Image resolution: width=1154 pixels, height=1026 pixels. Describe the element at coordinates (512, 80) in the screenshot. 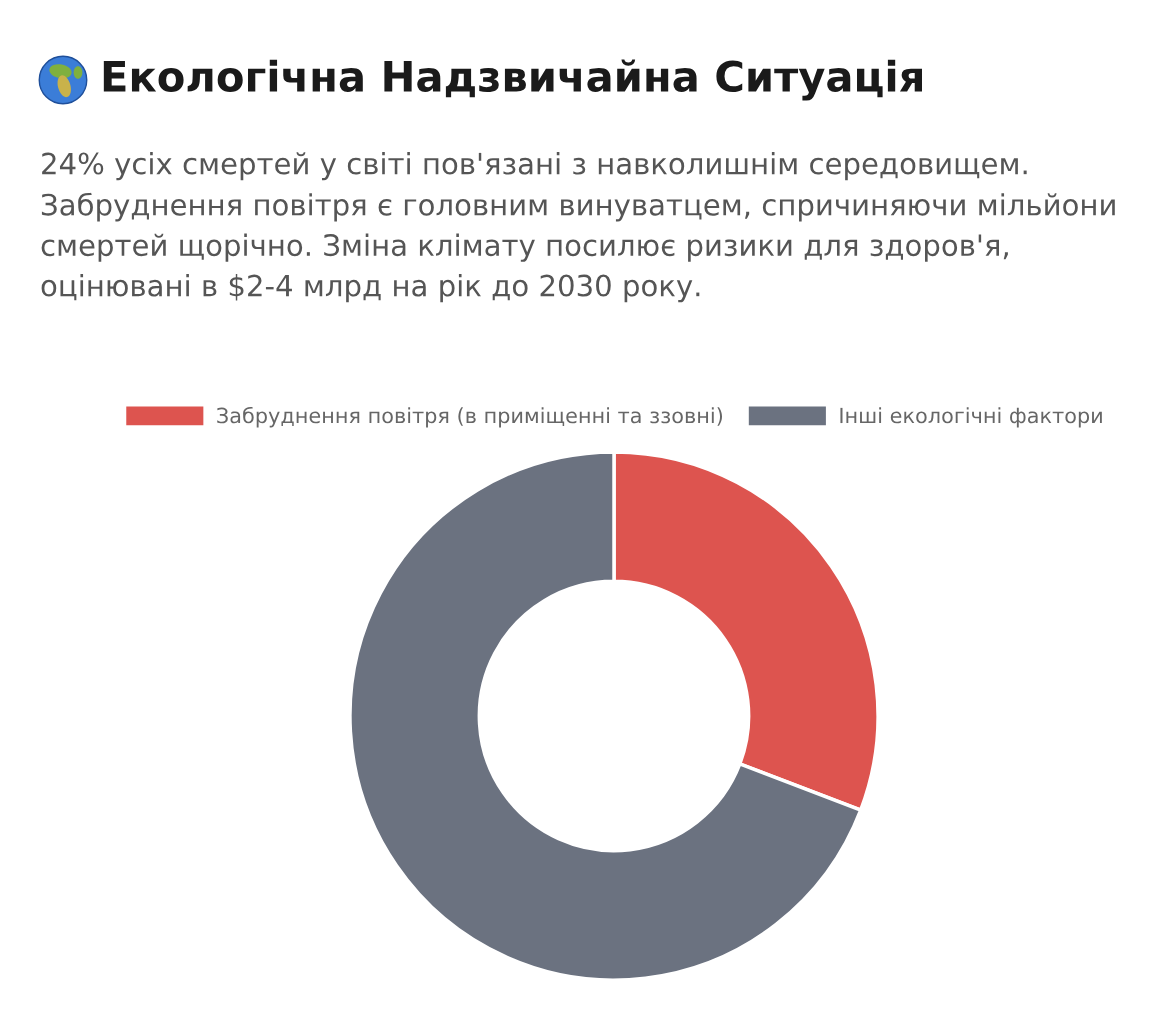

I see `chart-title: Екологічна Надзвичайна Ситуація` at that location.